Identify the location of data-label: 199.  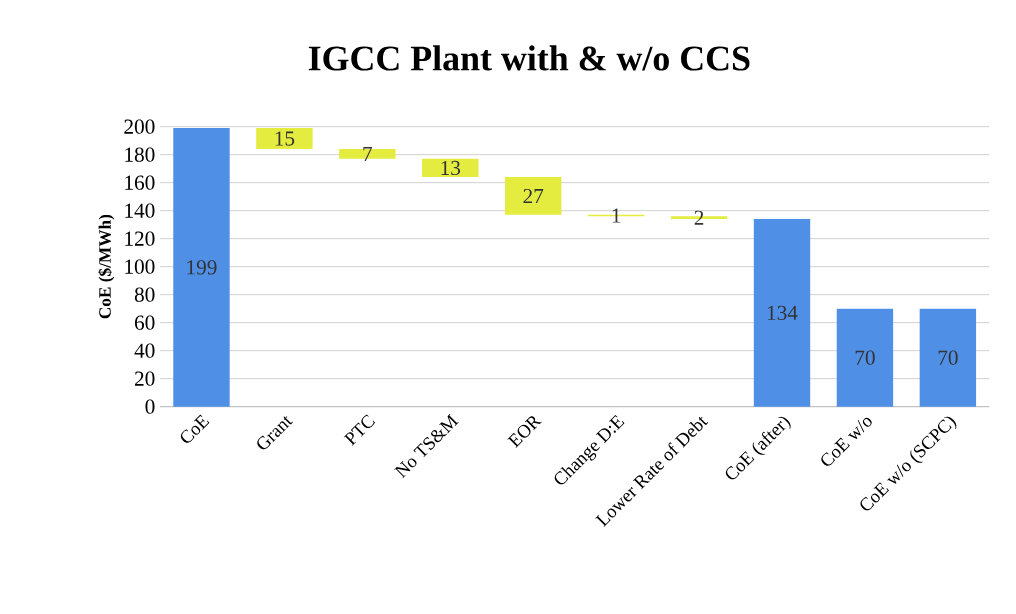
(202, 267).